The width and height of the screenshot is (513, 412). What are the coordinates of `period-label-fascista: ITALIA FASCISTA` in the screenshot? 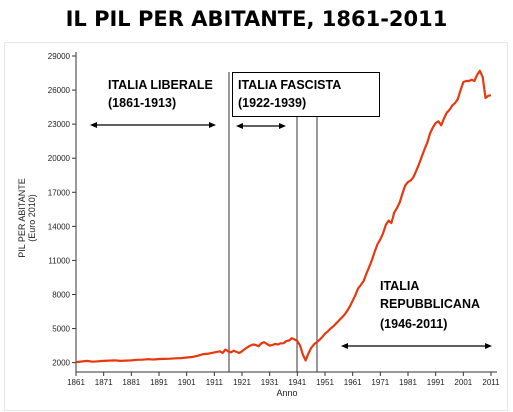 It's located at (289, 85).